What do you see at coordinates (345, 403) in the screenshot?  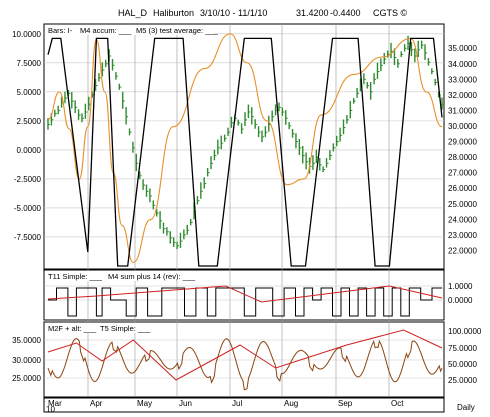 I see `month-label-sep: Sep` at bounding box center [345, 403].